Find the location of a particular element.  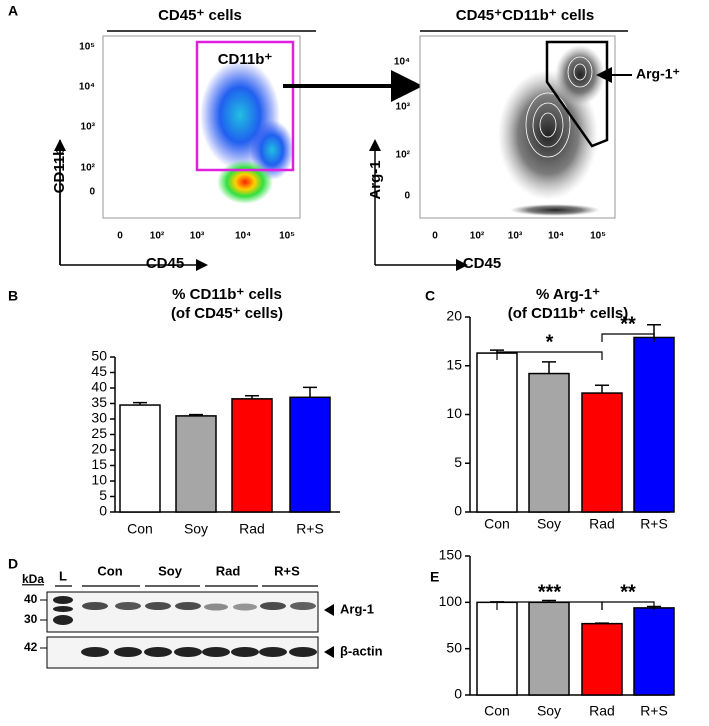

gate-label: CD11b⁺ is located at coordinates (245, 59).